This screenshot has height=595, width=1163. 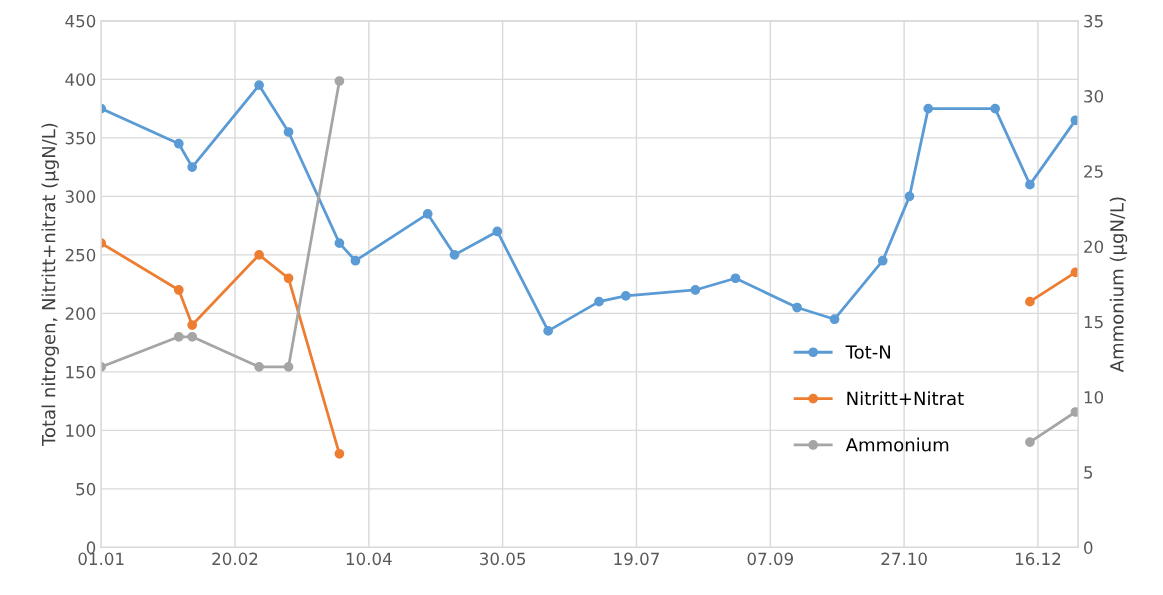 What do you see at coordinates (1094, 247) in the screenshot?
I see `y2-tick-label: 20` at bounding box center [1094, 247].